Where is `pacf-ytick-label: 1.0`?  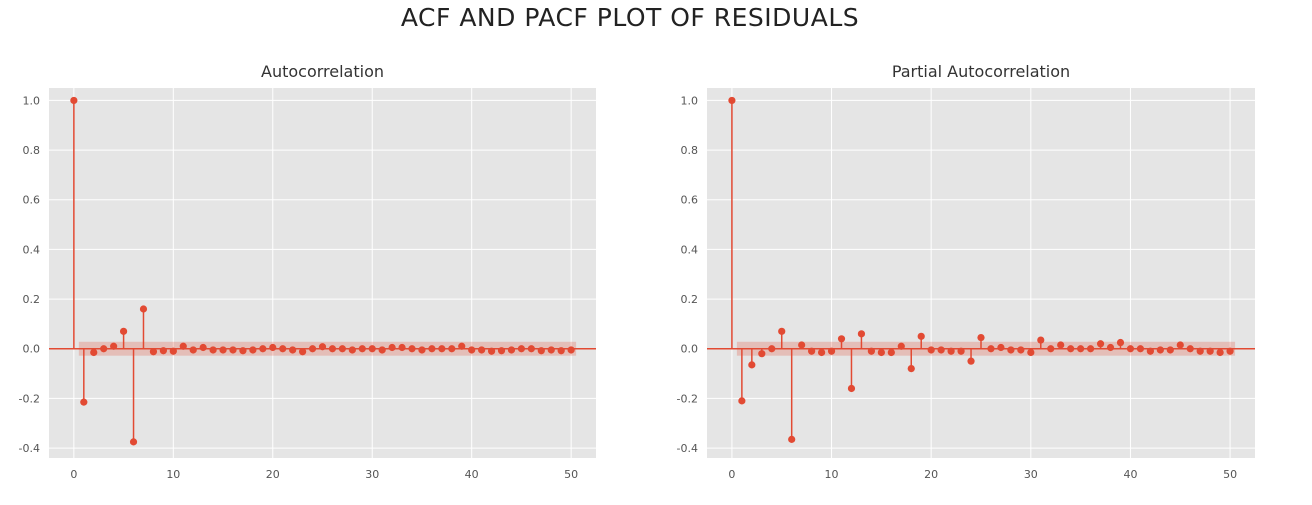
pacf-ytick-label: 1.0 is located at coordinates (690, 100).